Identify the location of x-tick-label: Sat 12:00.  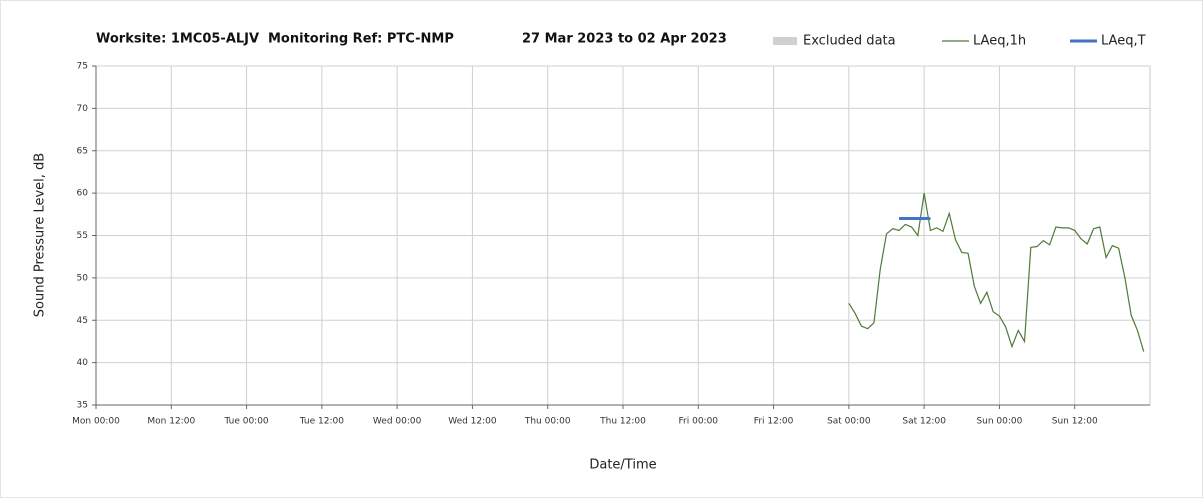
(924, 422).